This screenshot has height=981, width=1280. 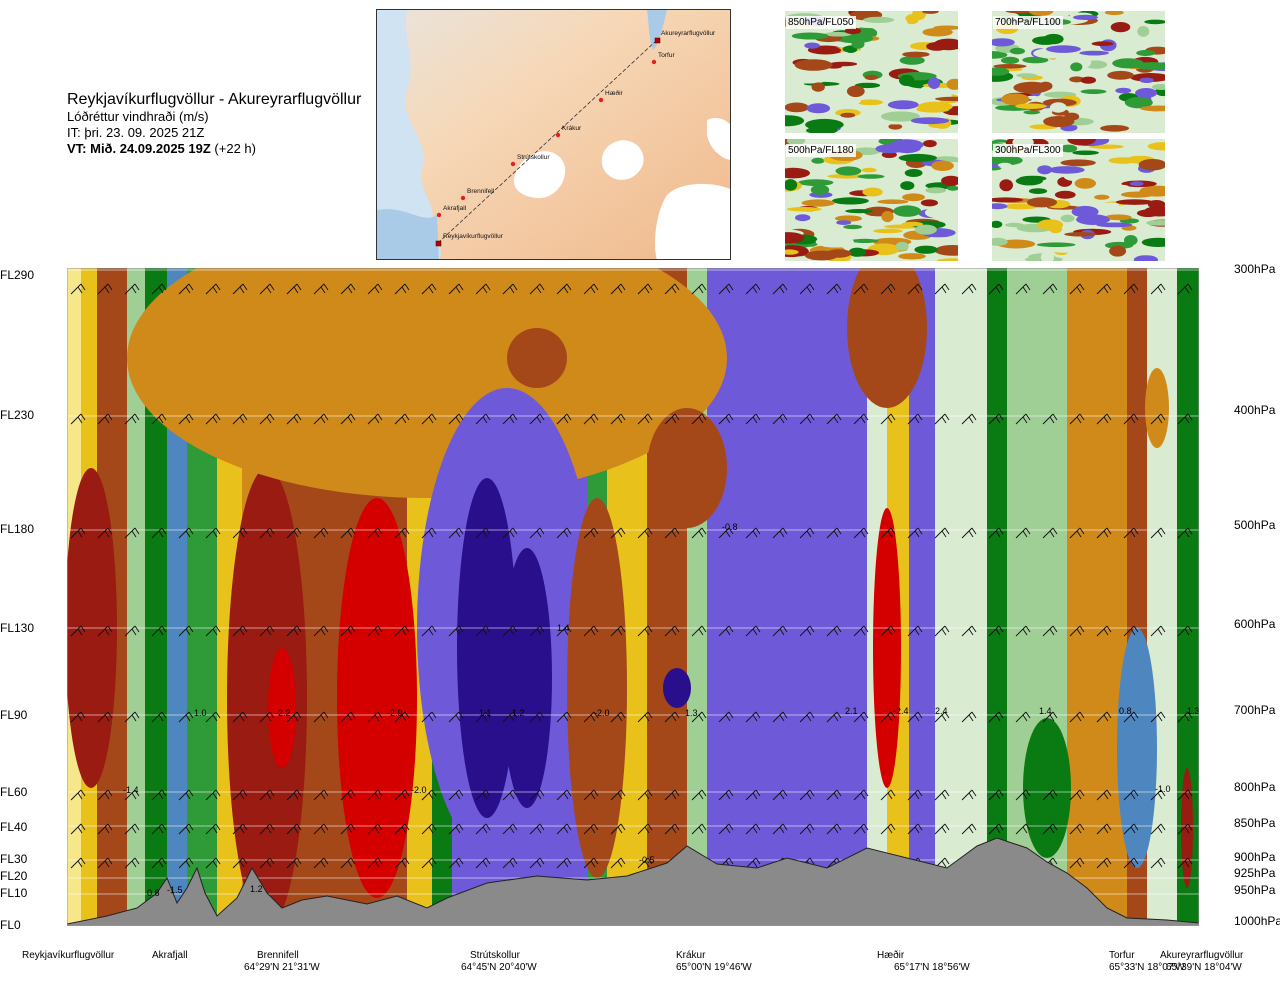 I want to click on thumb-700-svg, so click(x=1078, y=72).